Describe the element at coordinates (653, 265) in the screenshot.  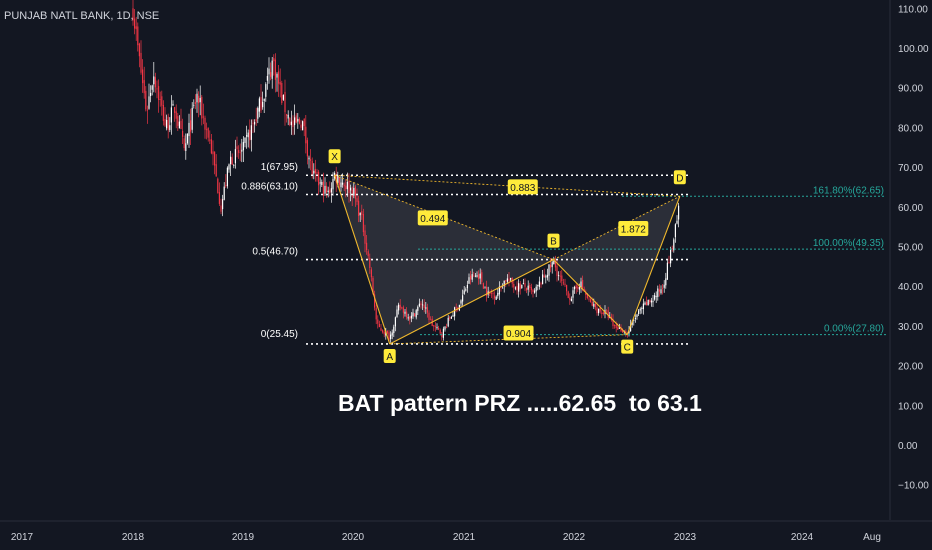
I see `leg-cd` at that location.